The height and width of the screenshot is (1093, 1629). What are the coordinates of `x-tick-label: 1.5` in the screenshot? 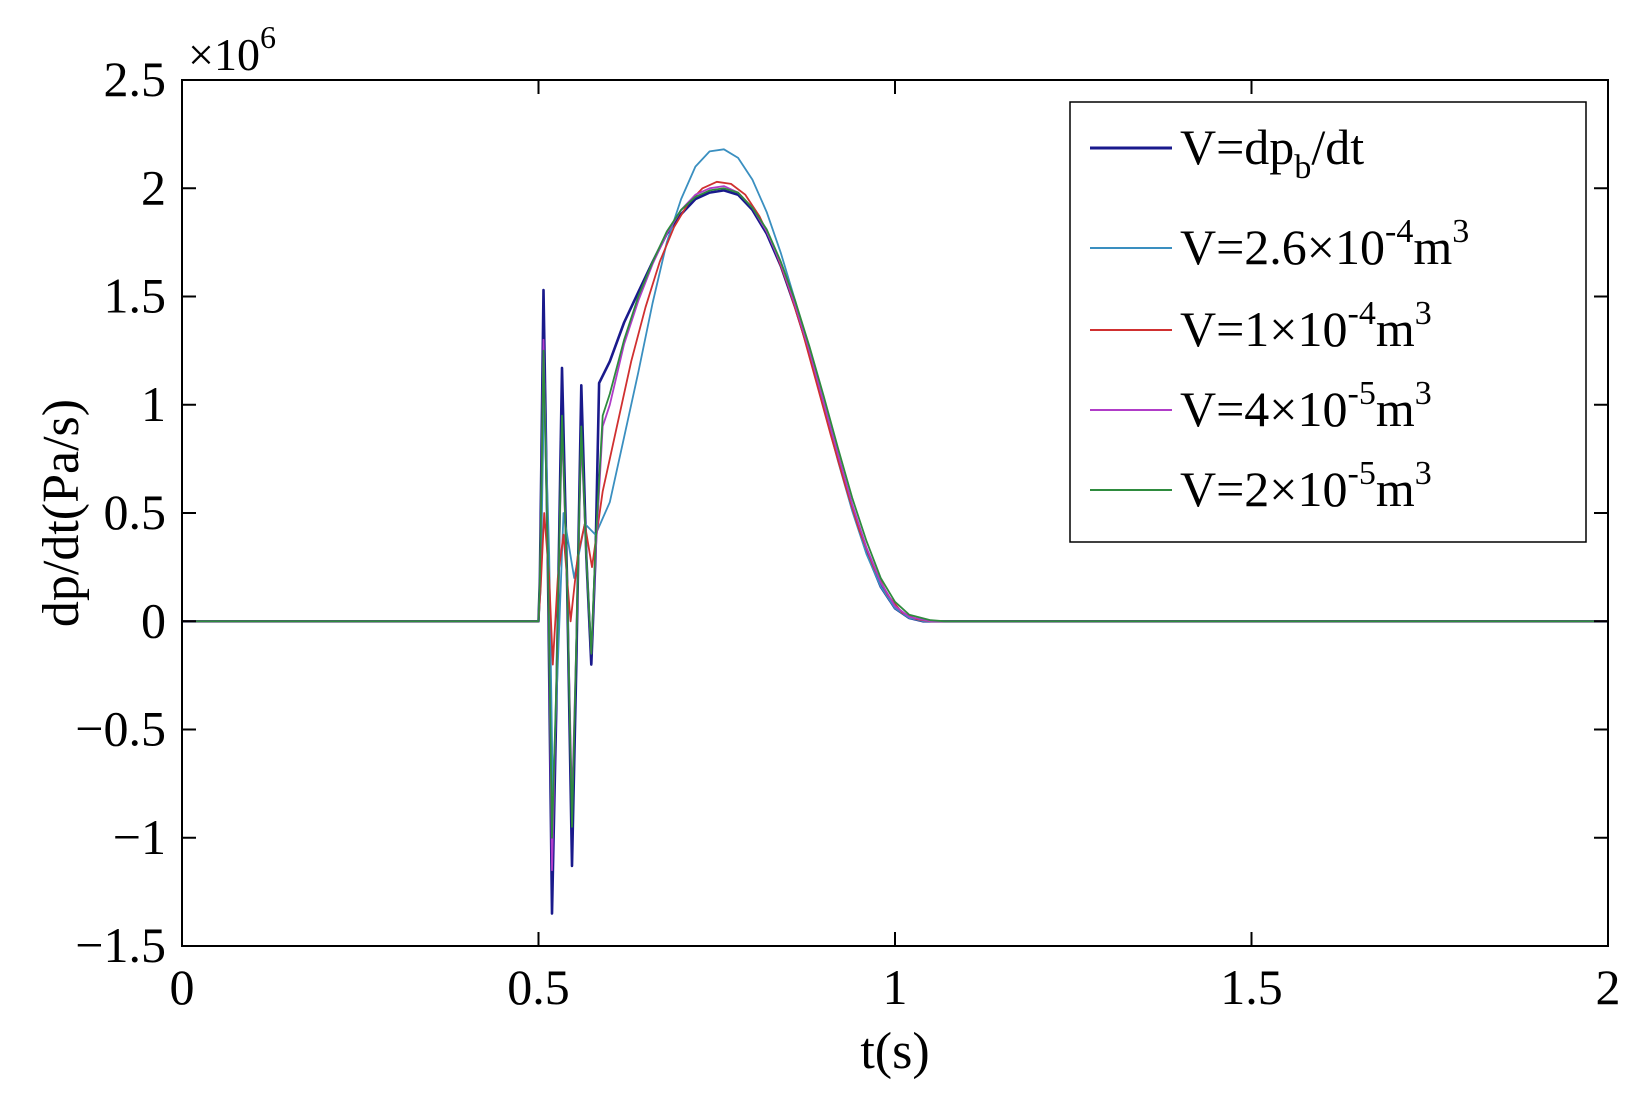 It's located at (1251, 987).